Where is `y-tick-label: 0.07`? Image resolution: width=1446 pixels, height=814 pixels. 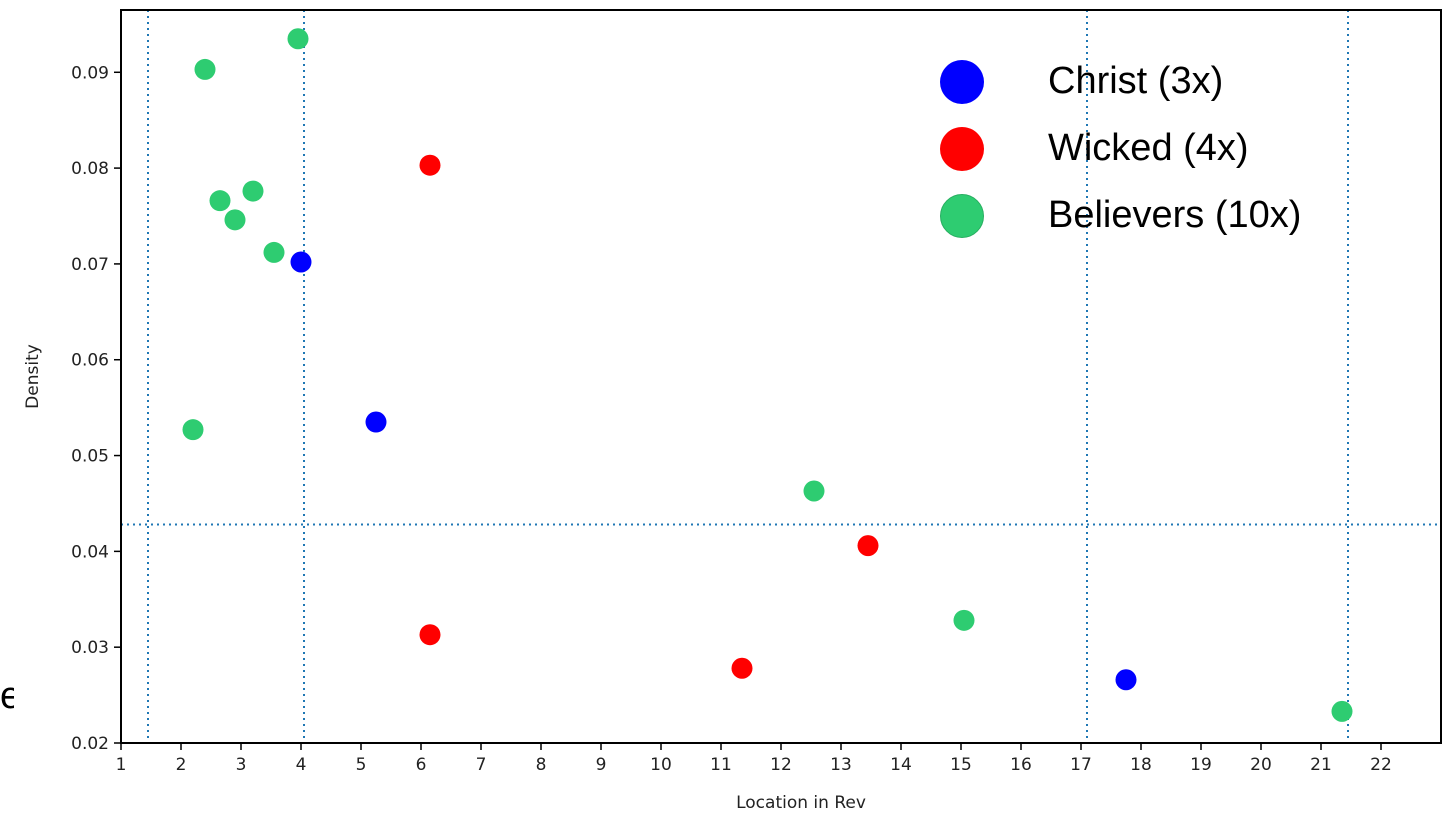
y-tick-label: 0.07 is located at coordinates (90, 265).